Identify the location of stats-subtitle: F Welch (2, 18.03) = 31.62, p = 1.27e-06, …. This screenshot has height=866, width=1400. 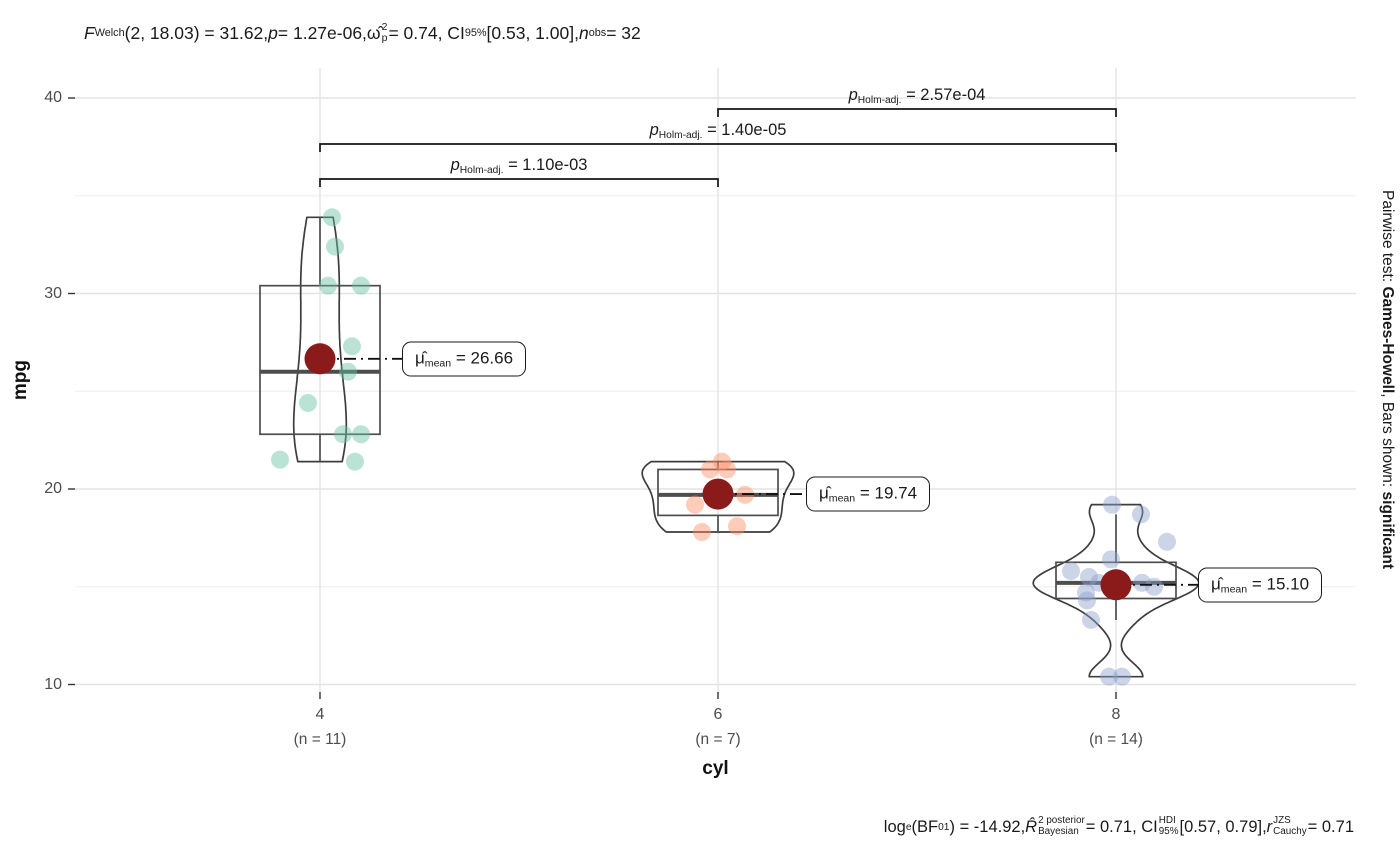
(362, 32).